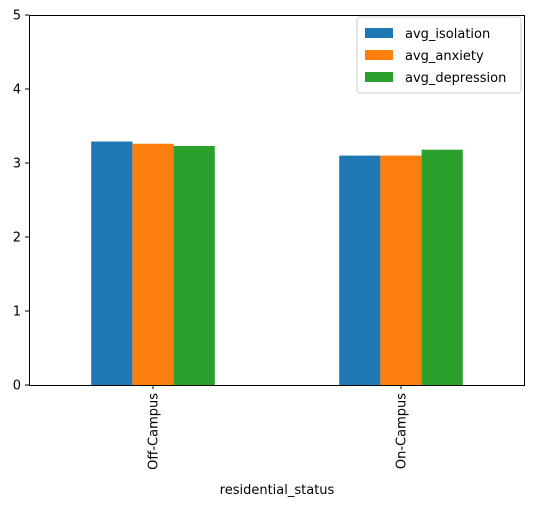 The image size is (534, 506). I want to click on x-axis: Off-Campus On-Campus, so click(278, 427).